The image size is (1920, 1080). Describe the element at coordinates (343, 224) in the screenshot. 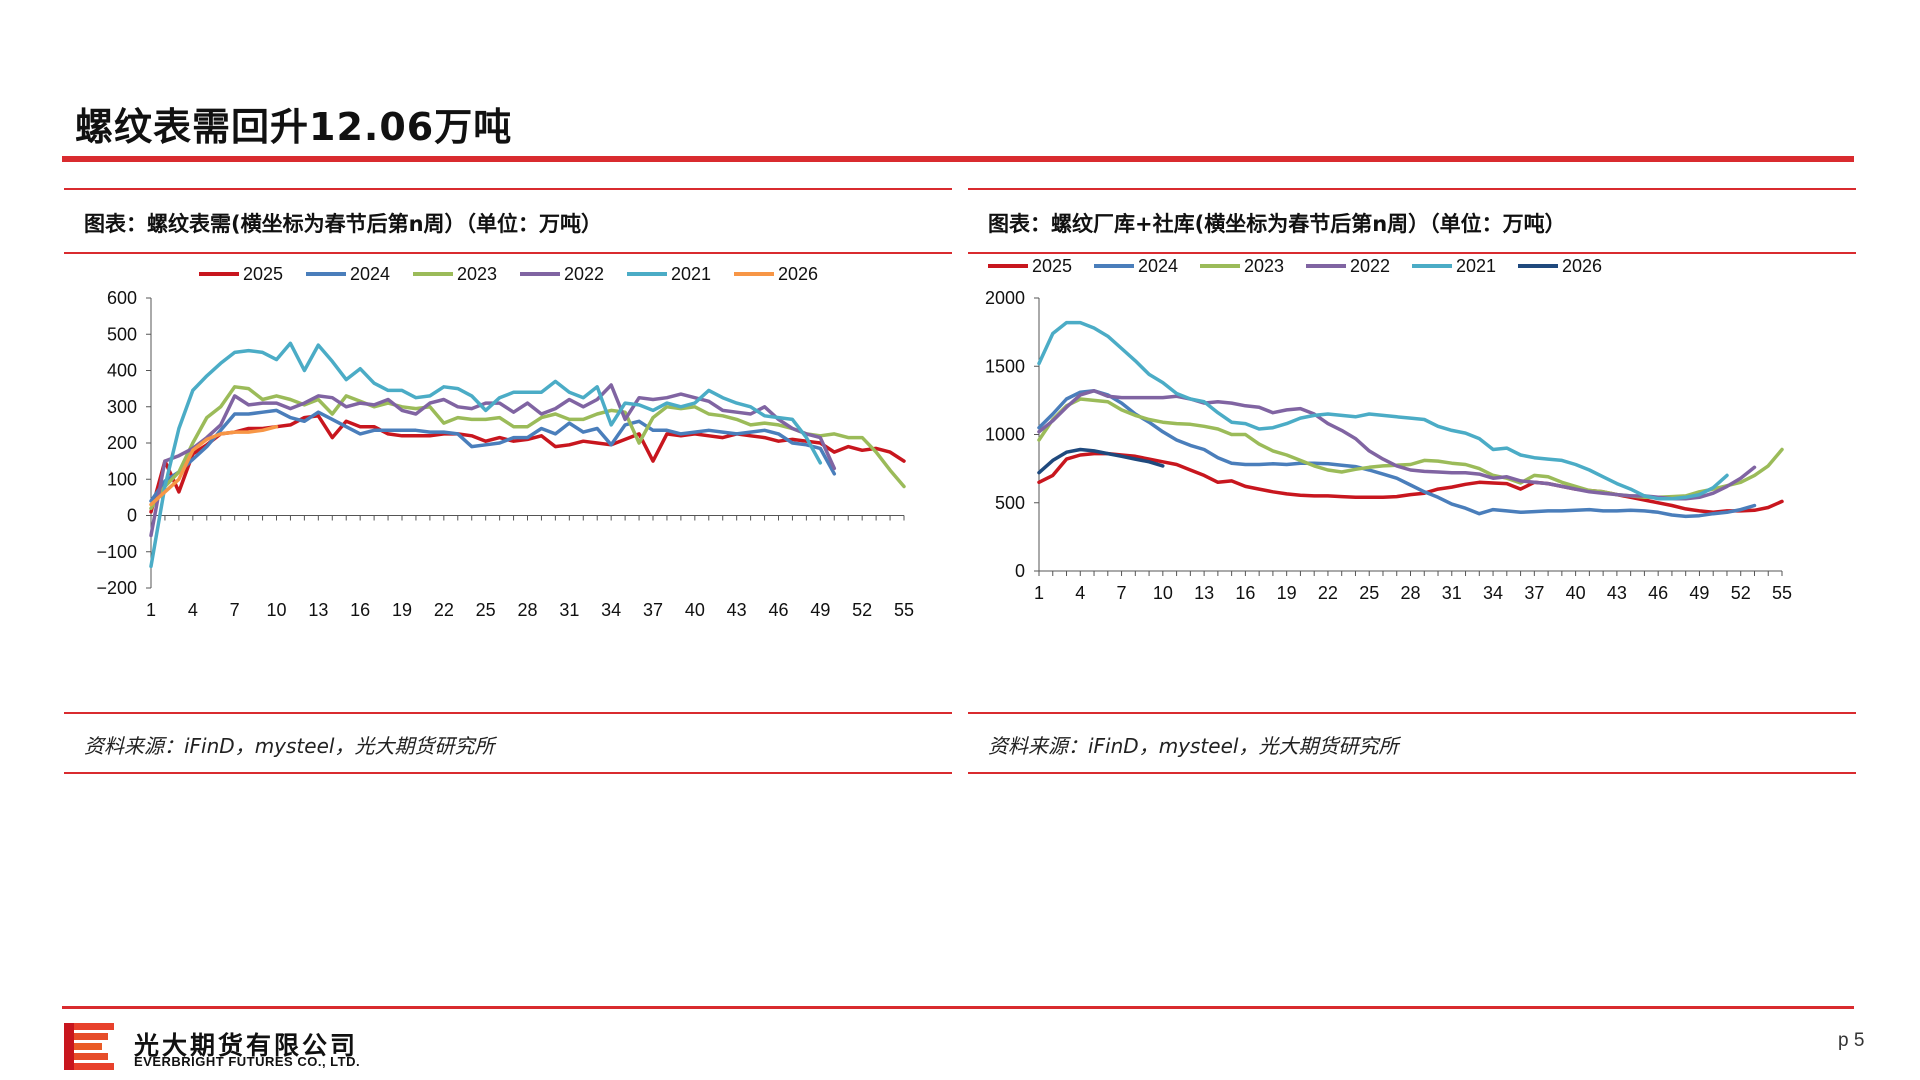

I see `chart-title: 图表：螺纹表需(横坐标为春节后第n周）（单位：万吨）` at that location.